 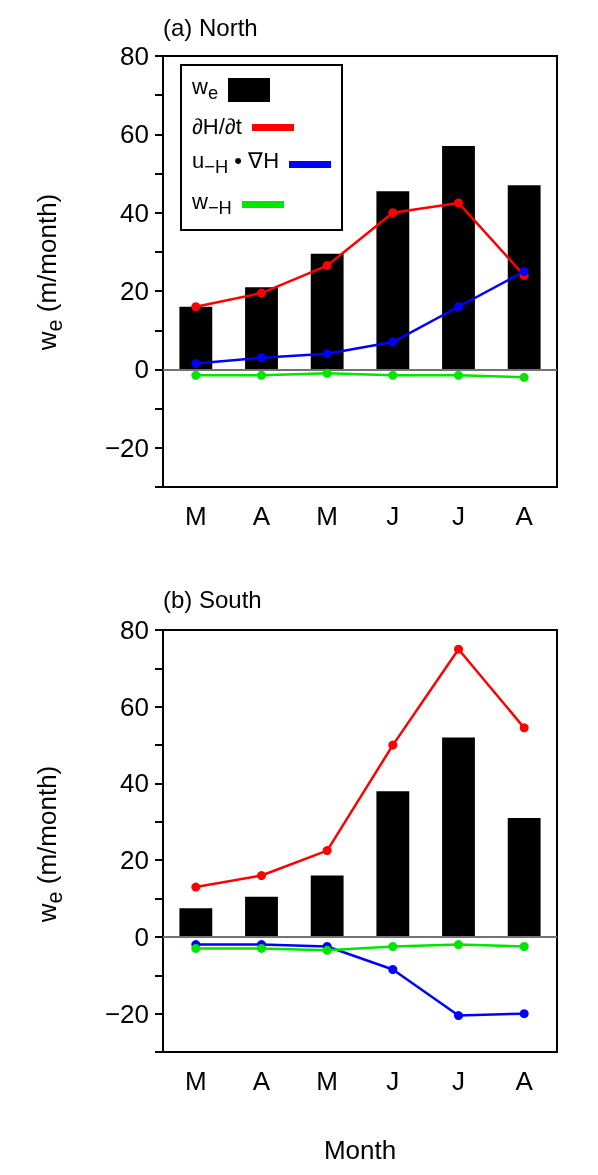 What do you see at coordinates (212, 599) in the screenshot?
I see `chart-title: (b) South` at bounding box center [212, 599].